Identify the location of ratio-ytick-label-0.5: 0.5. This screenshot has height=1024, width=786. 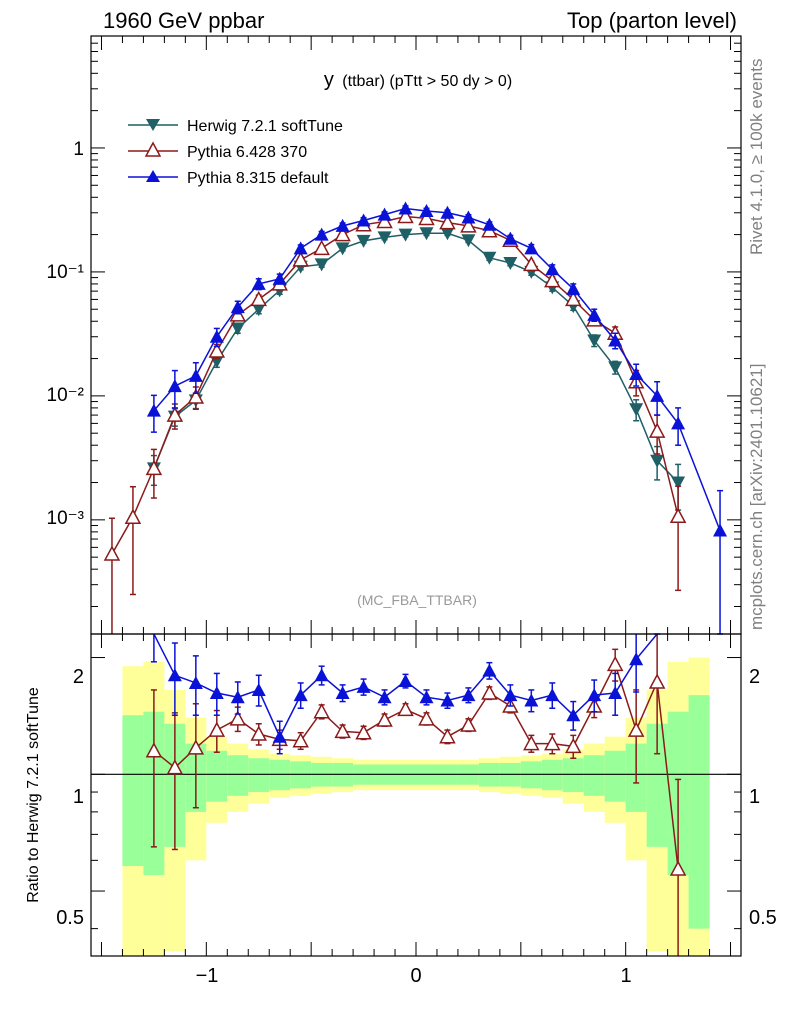
(70, 918).